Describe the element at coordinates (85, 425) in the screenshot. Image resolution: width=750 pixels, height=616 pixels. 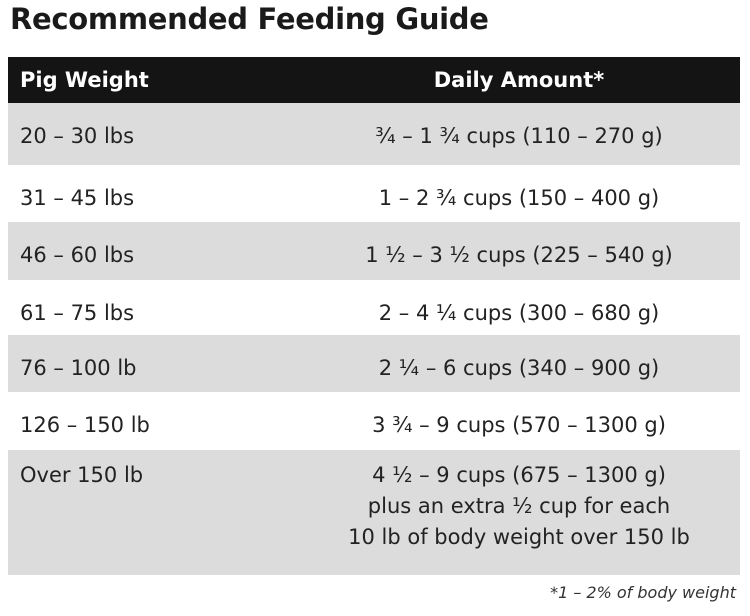
I see `weight-cell: 126 – 150 lb` at that location.